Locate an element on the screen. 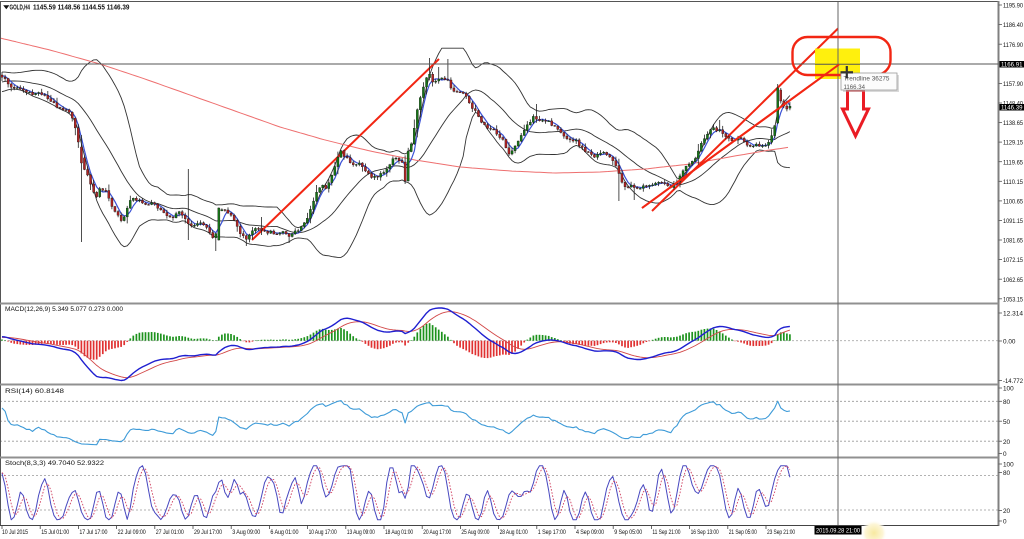  svg-text: 28 Aug 01:00 is located at coordinates (514, 533).